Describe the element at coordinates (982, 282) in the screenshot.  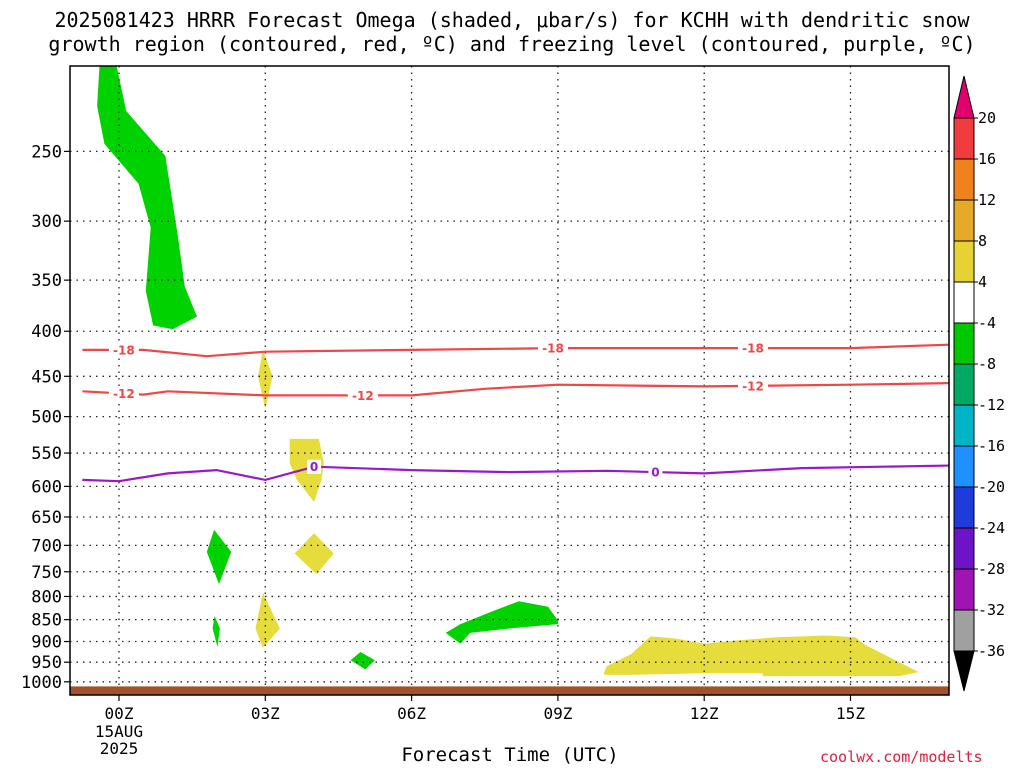
I see `colorbar-label-4: 4` at that location.